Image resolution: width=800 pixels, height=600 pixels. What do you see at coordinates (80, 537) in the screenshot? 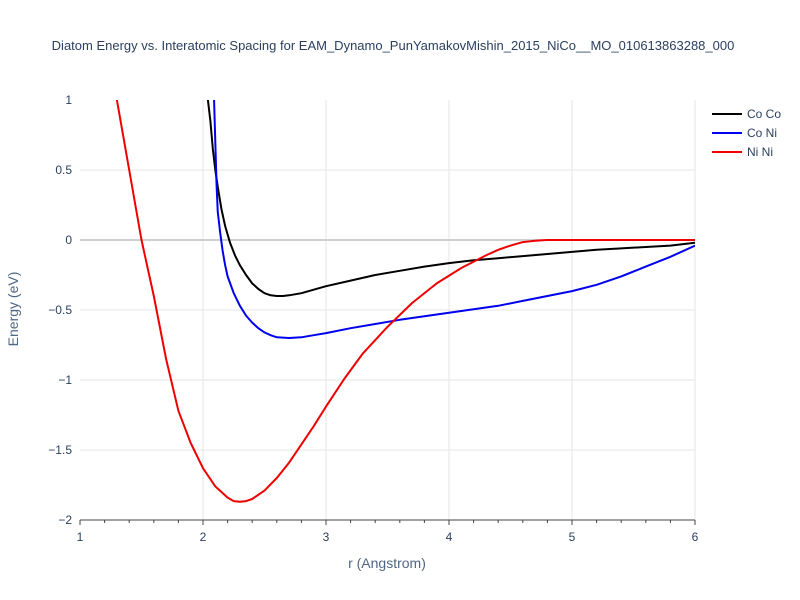
I see `x-tick-label: 1` at bounding box center [80, 537].